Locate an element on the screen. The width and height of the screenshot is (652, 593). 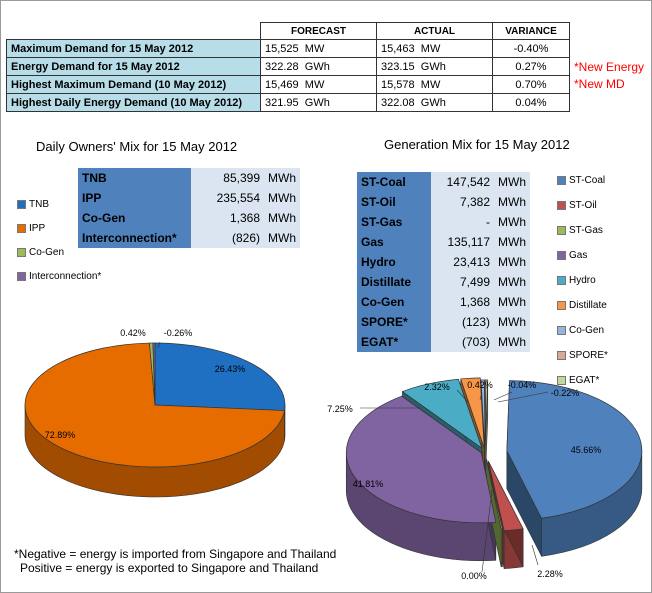
pie-slice-interconnection is located at coordinates (154, 374).